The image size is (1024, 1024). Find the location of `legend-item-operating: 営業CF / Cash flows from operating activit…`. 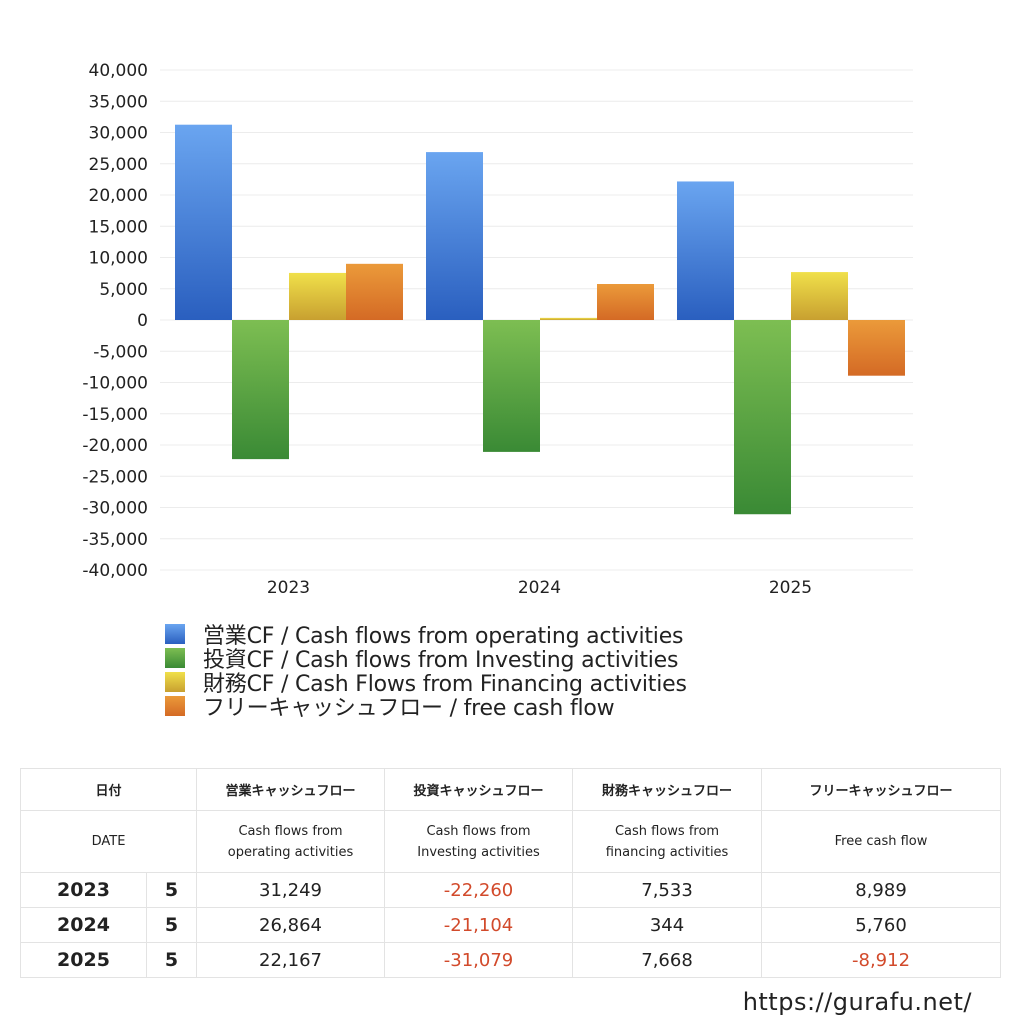

legend-item-operating: 営業CF / Cash flows from operating activit… is located at coordinates (426, 635).